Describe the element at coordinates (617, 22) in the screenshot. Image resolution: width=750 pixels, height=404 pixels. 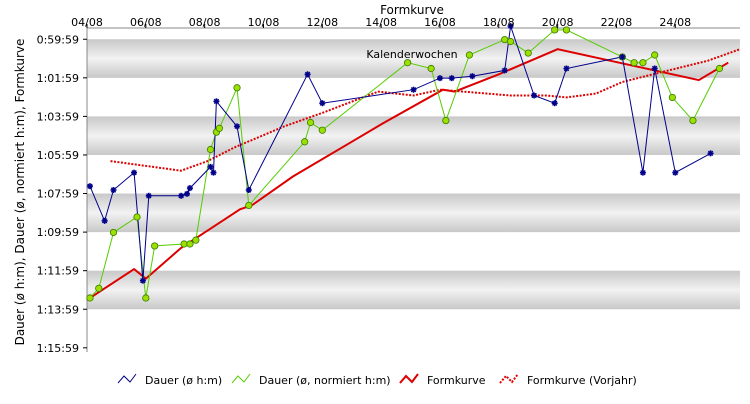
I see `x-tick-label: 22/08` at that location.